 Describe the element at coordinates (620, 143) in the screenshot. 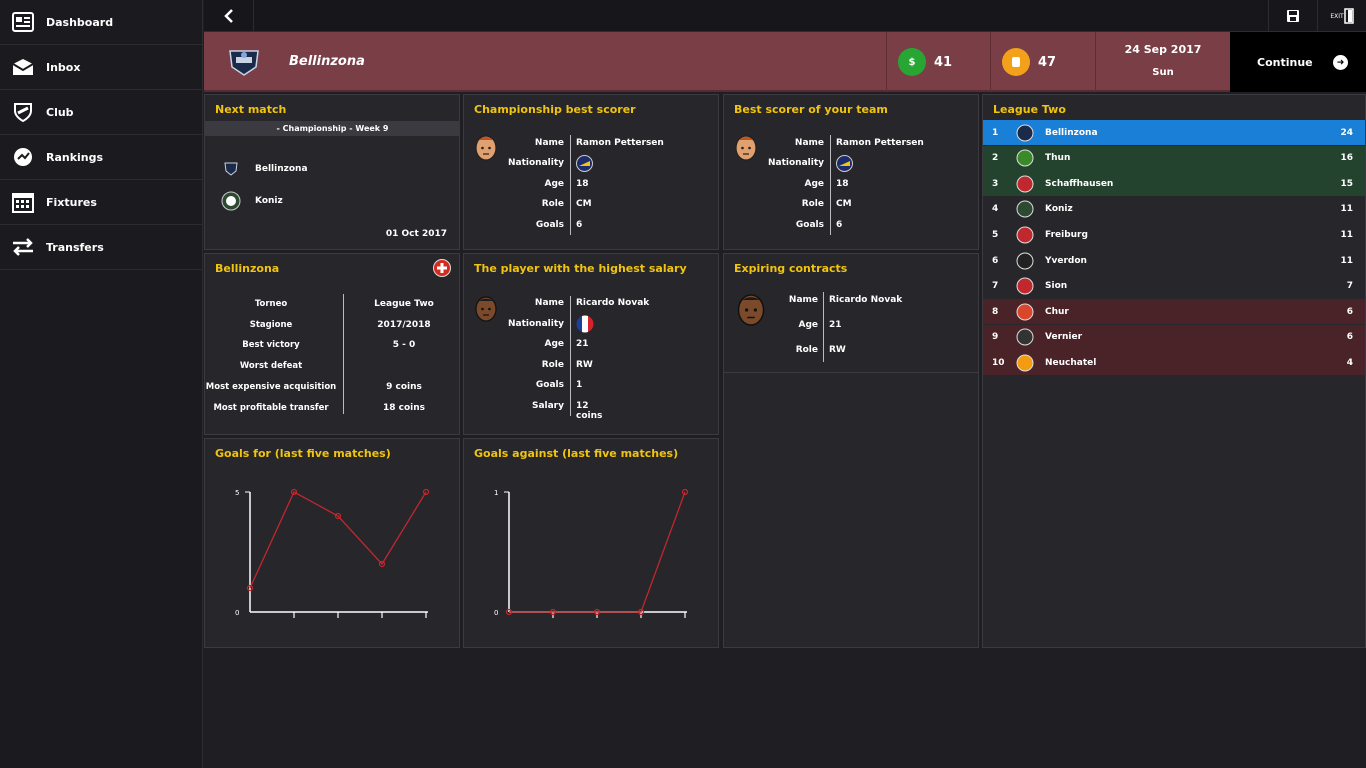

I see `player-name: Ramon Pettersen` at that location.